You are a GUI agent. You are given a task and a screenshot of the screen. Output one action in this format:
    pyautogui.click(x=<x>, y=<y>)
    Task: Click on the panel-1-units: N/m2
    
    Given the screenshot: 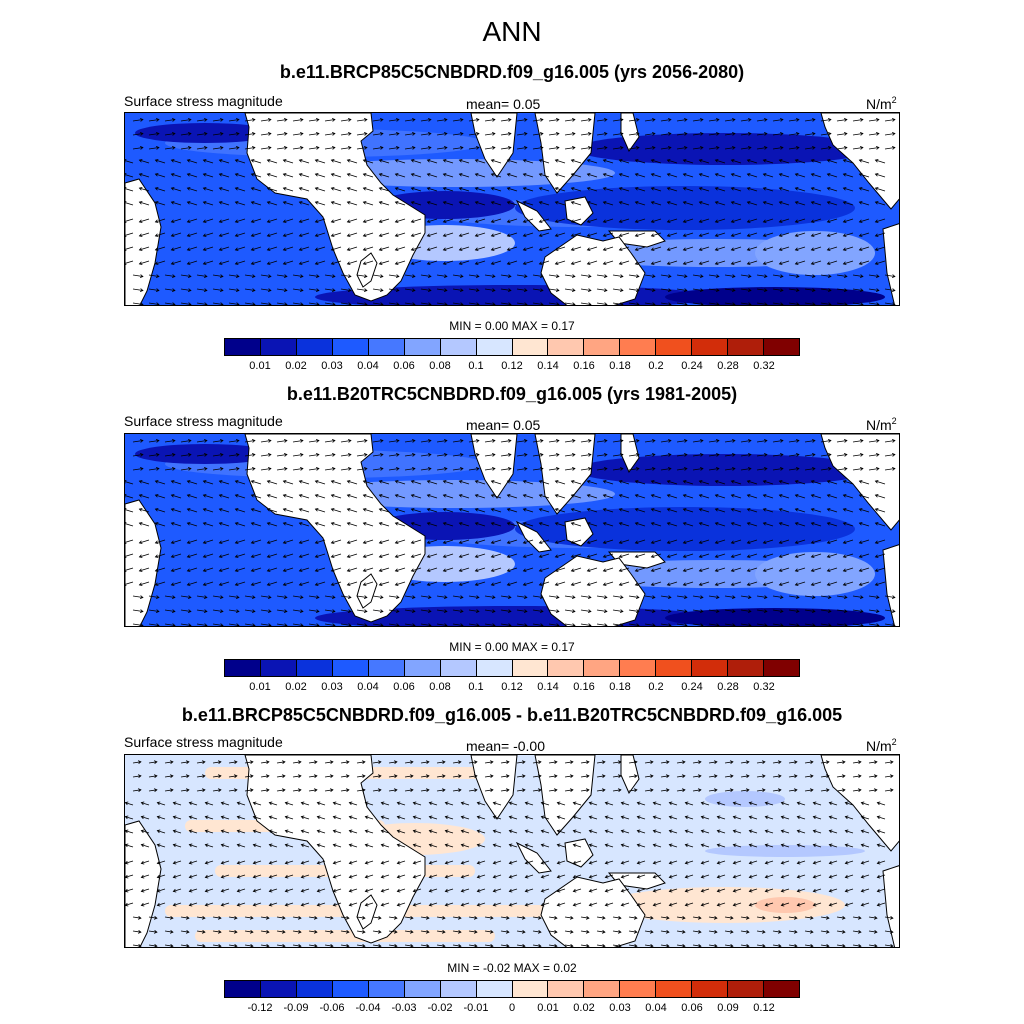 What is the action you would take?
    pyautogui.click(x=881, y=103)
    